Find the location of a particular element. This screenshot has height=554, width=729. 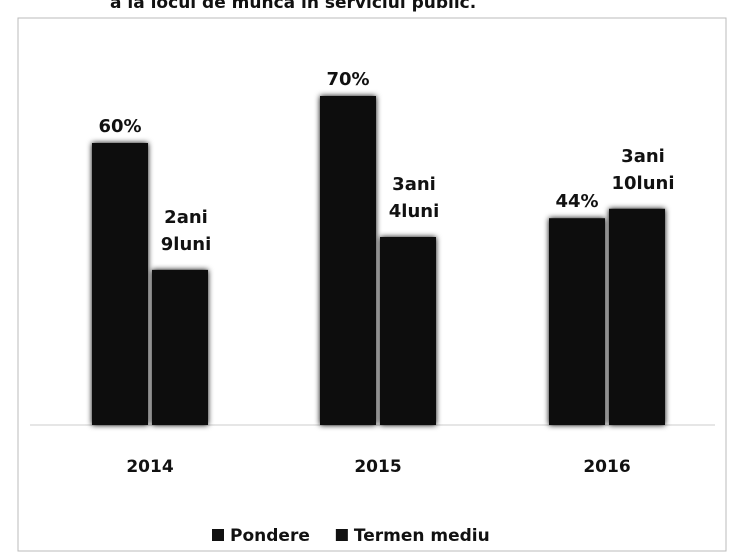

value-label: 70% is located at coordinates (347, 79).